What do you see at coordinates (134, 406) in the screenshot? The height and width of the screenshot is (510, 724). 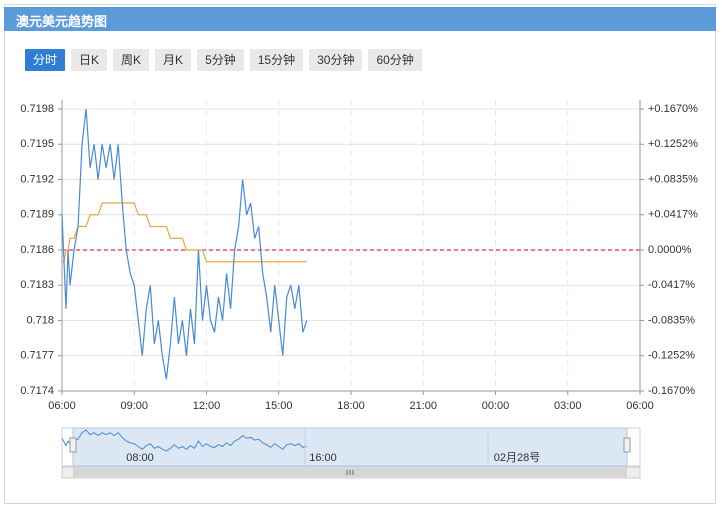 I see `x-tick-label: 09:00` at bounding box center [134, 406].